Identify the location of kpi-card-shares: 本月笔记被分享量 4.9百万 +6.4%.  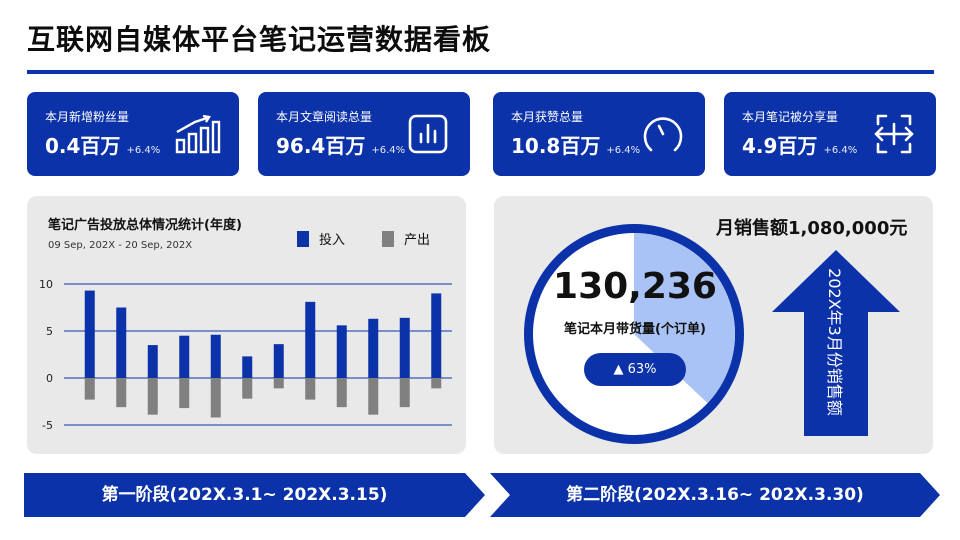
(830, 134).